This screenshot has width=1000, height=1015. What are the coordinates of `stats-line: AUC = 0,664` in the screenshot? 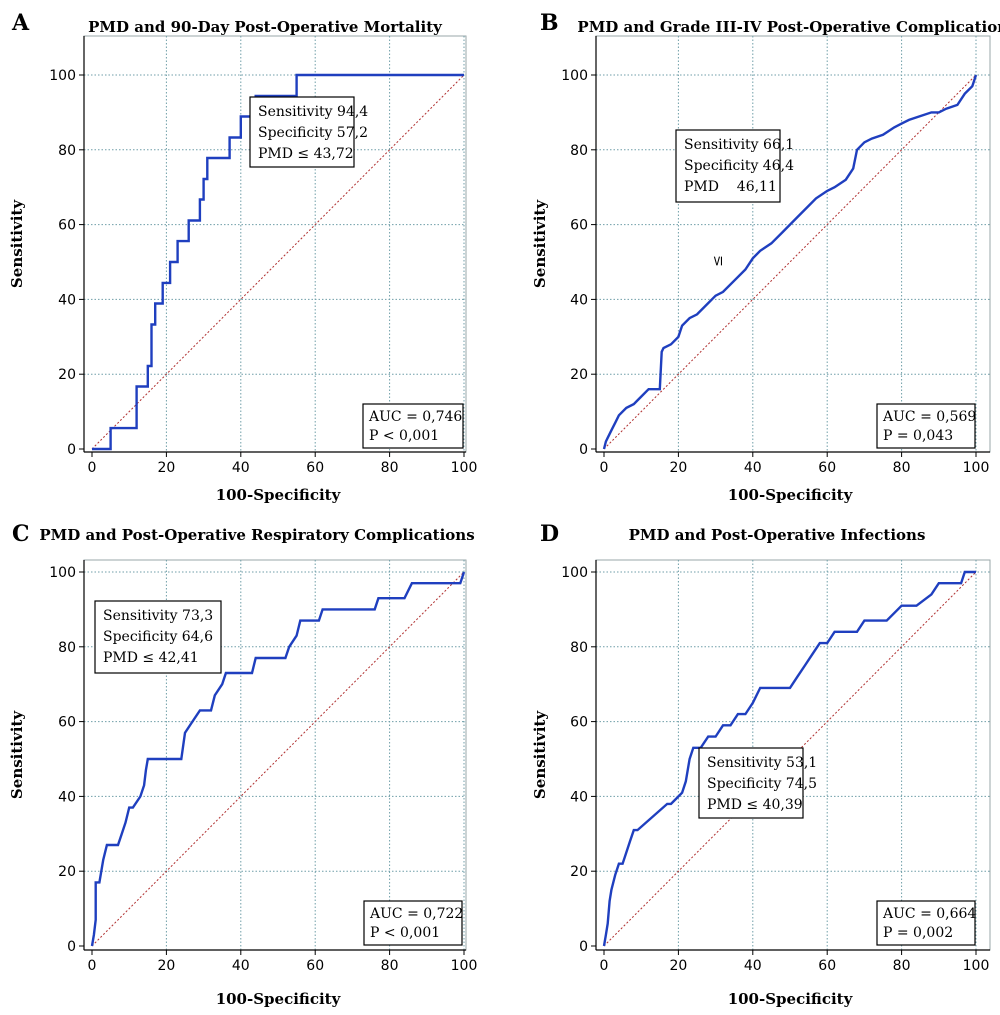 It's located at (929, 914).